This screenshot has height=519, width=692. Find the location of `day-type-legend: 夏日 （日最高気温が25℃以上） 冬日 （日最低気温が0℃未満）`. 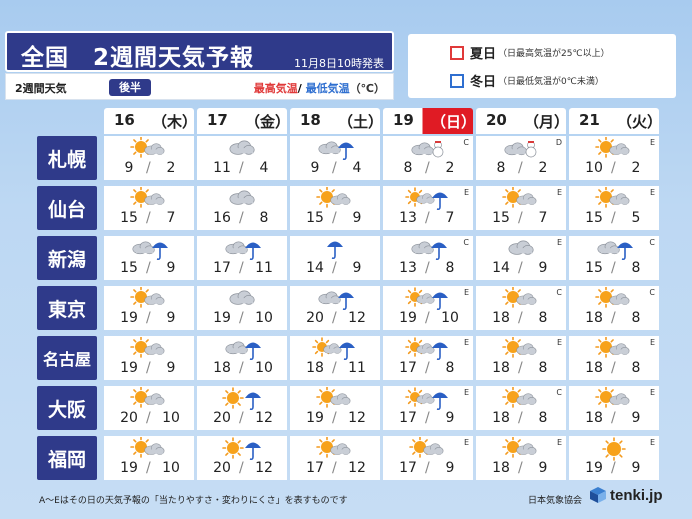

day-type-legend: 夏日 （日最高気温が25℃以上） 冬日 （日最低気温が0℃未満） is located at coordinates (542, 66).